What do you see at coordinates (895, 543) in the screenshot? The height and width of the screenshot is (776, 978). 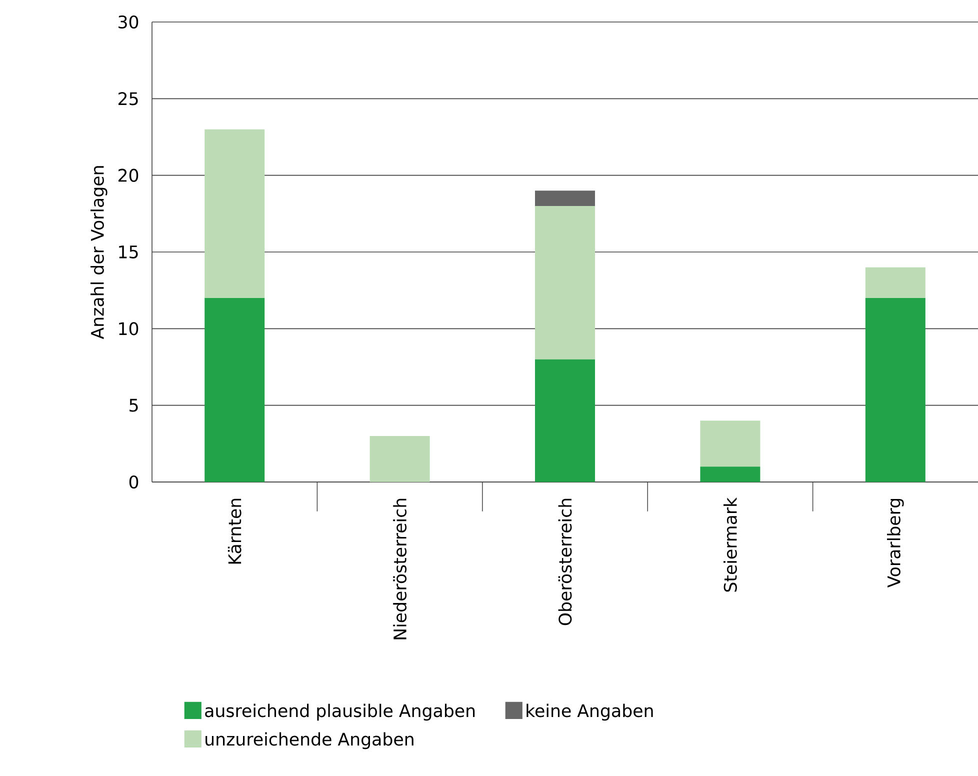 I see `x-tick-label: Vorarlberg` at bounding box center [895, 543].